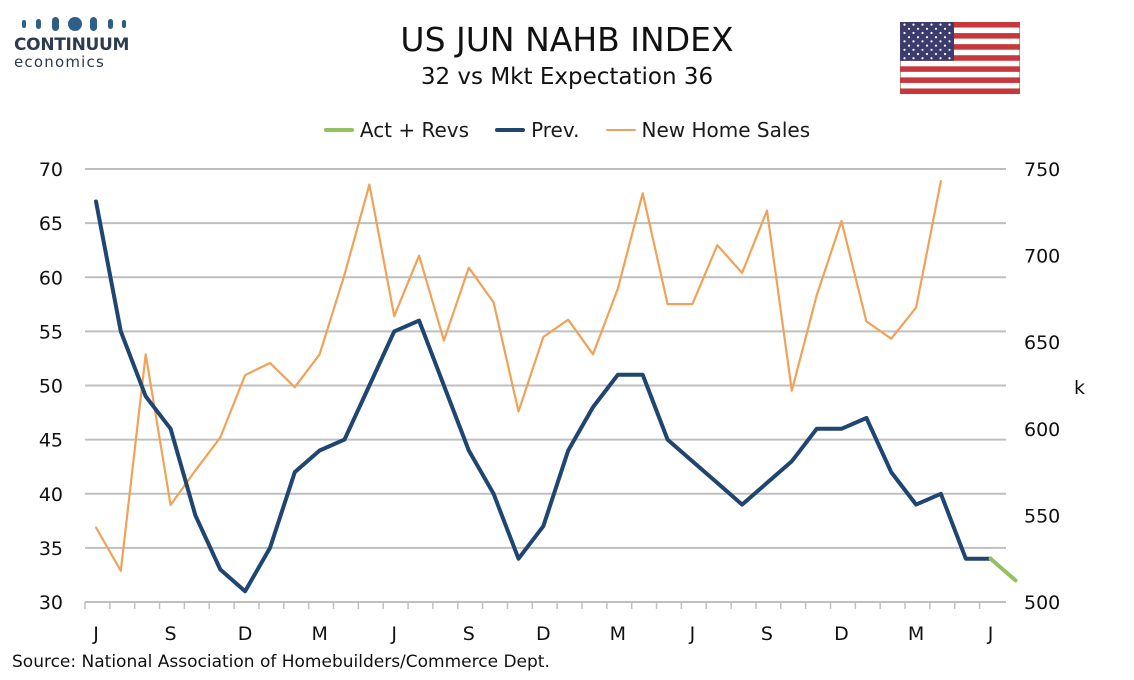 Image resolution: width=1134 pixels, height=680 pixels. I want to click on legend-item-sales: New Home Sales, so click(708, 130).